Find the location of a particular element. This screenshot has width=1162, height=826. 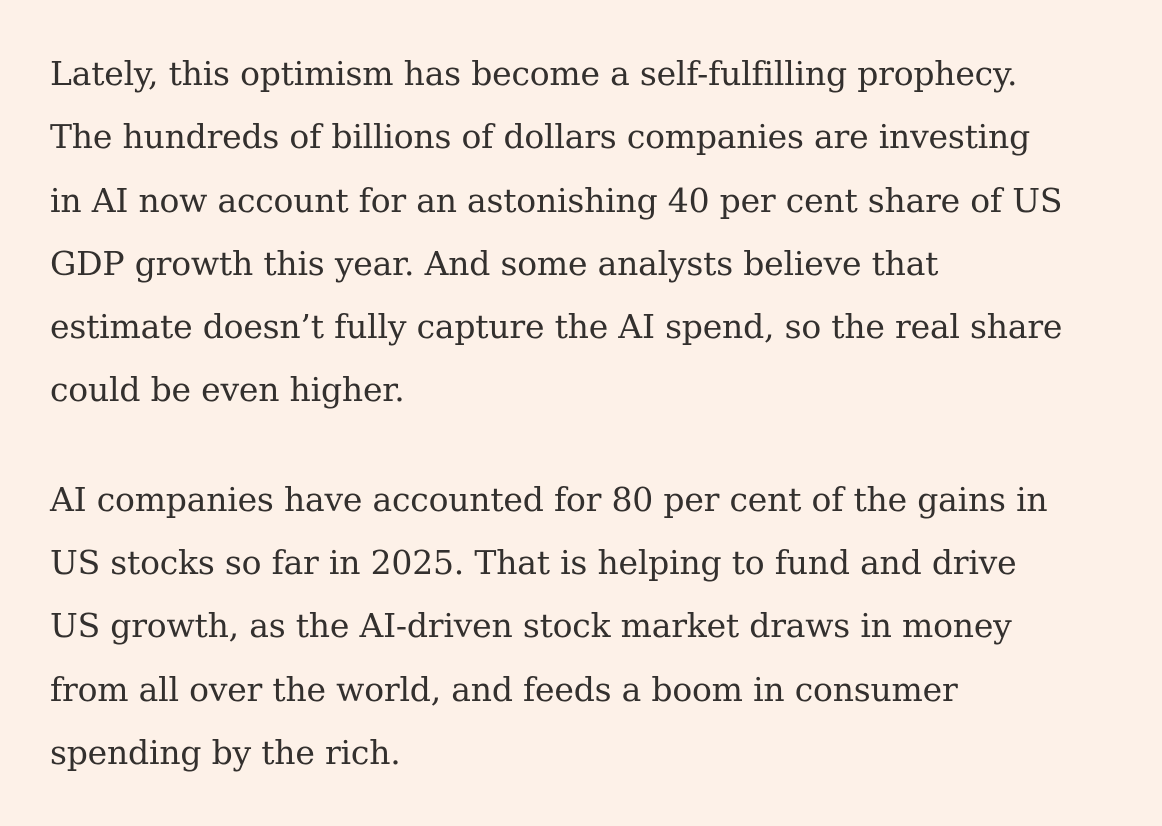

text-line: spending by the rich. is located at coordinates (225, 752).